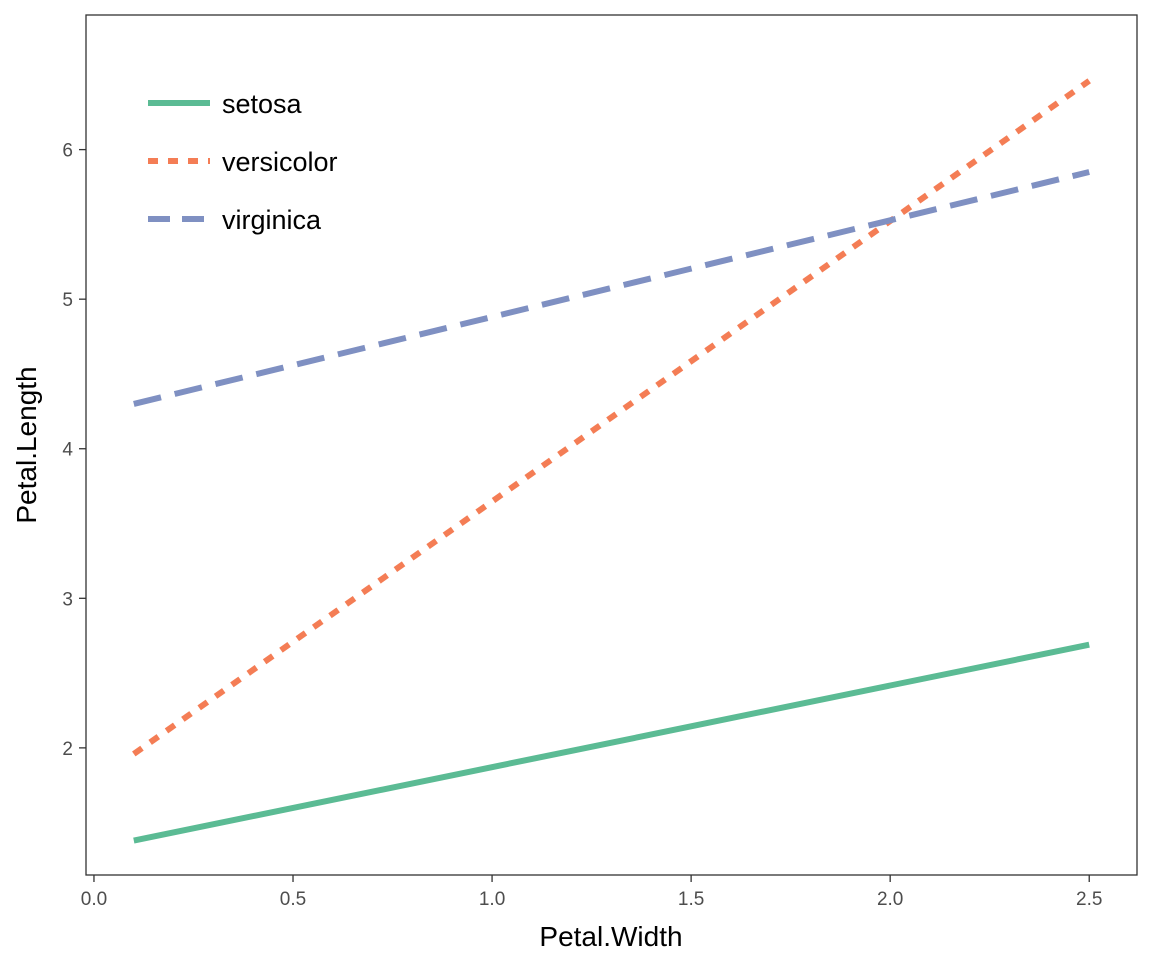 The width and height of the screenshot is (1152, 960). I want to click on x-tick-label: 1.0, so click(492, 899).